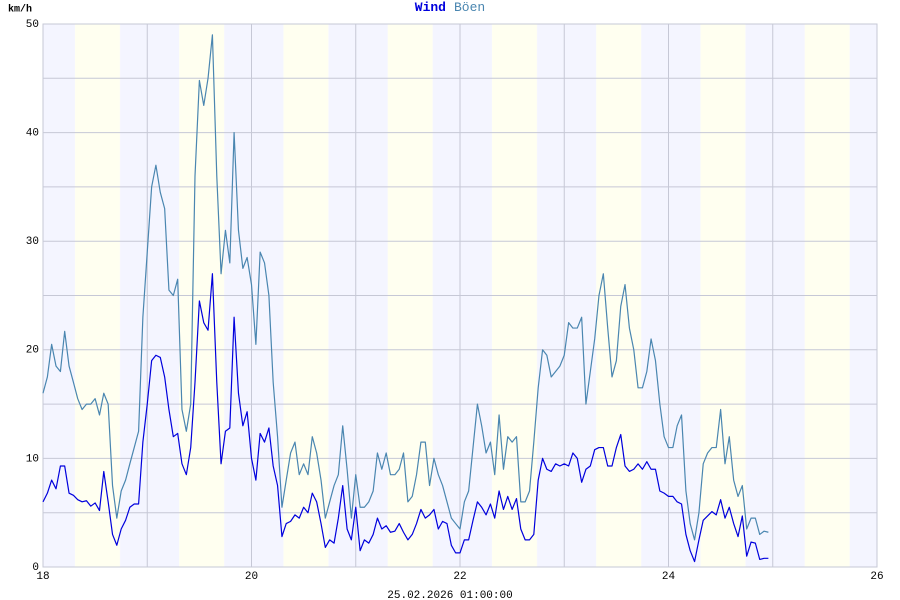 This screenshot has height=600, width=900. I want to click on y-axis-label: km/h, so click(20, 10).